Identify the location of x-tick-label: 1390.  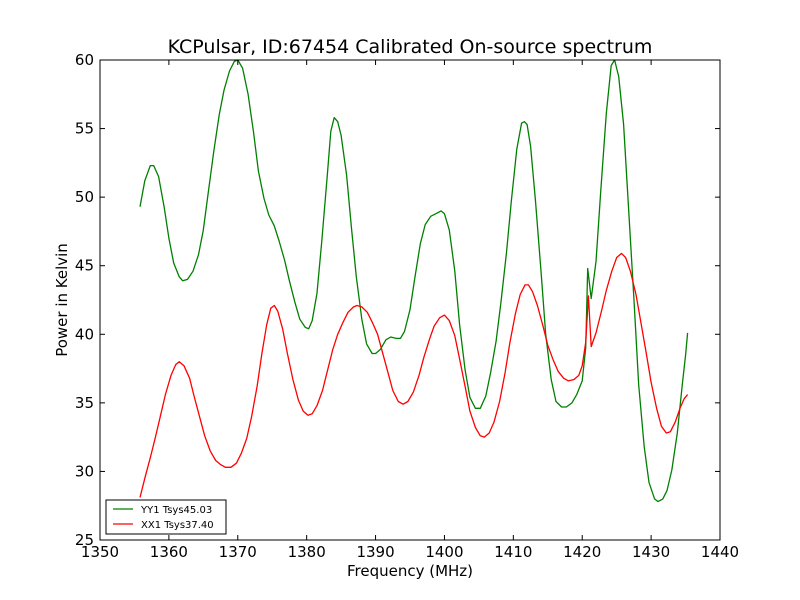
(375, 552).